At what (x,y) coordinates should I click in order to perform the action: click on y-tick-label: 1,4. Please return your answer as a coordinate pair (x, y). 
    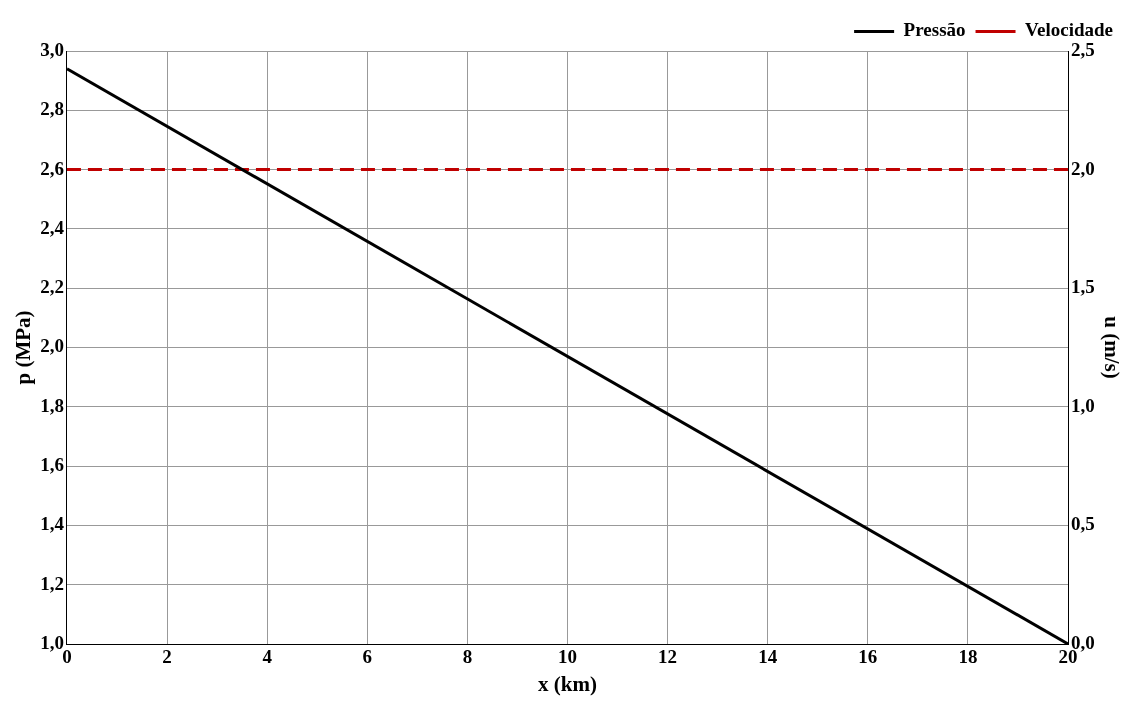
    Looking at the image, I should click on (52, 524).